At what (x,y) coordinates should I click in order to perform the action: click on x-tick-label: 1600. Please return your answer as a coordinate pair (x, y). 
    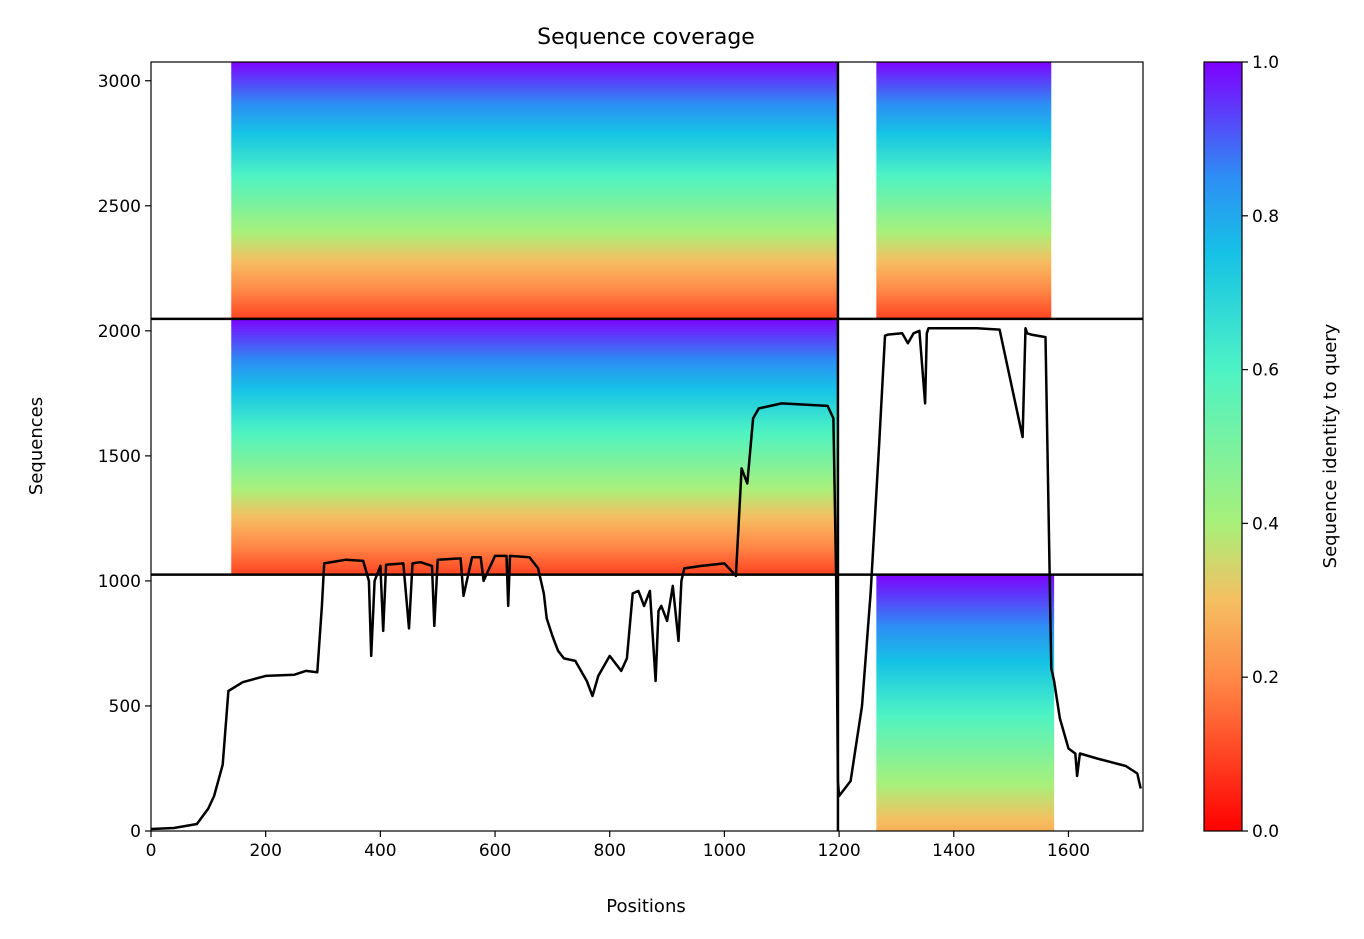
    Looking at the image, I should click on (1068, 851).